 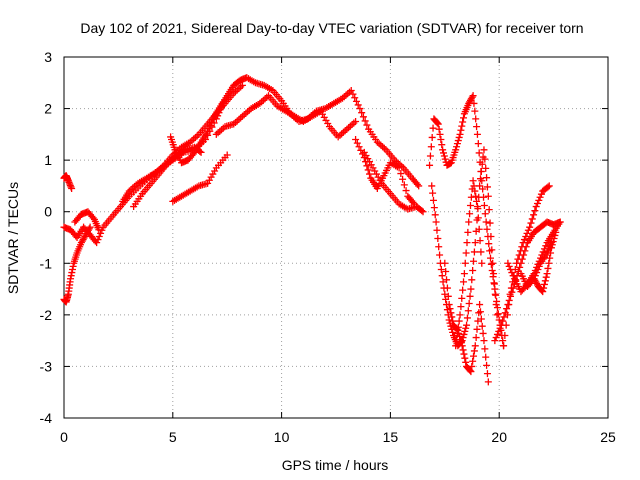 I want to click on y-tick-label-2: -2, so click(x=46, y=315).